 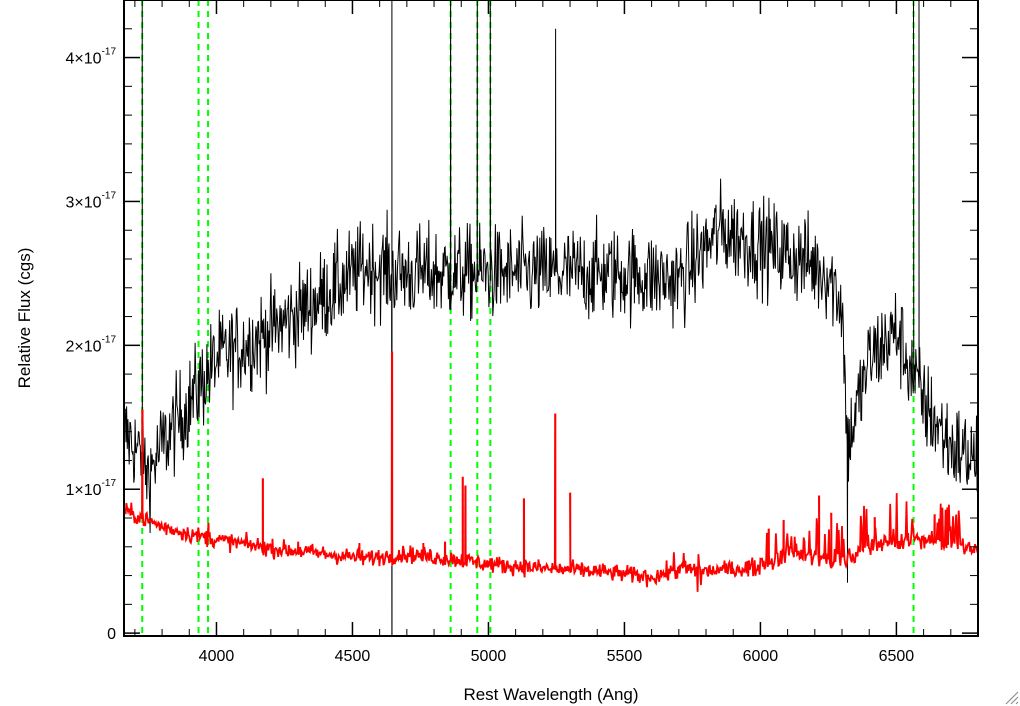 I want to click on x-axis-label: Rest Wavelength (Ang), so click(x=550, y=694).